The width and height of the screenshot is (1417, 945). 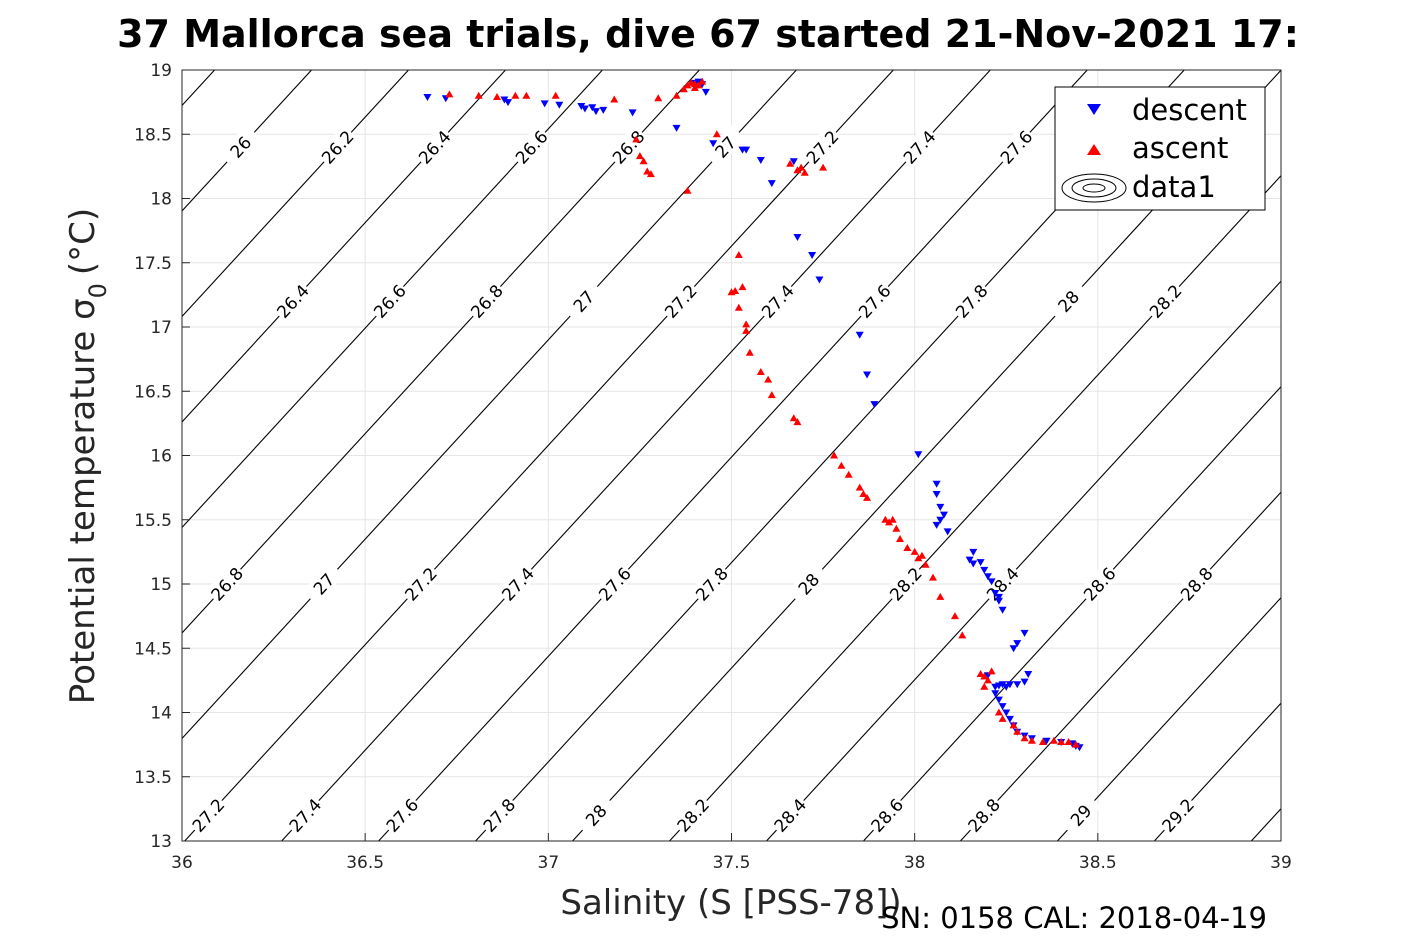 What do you see at coordinates (161, 714) in the screenshot?
I see `y-tick-label: 14` at bounding box center [161, 714].